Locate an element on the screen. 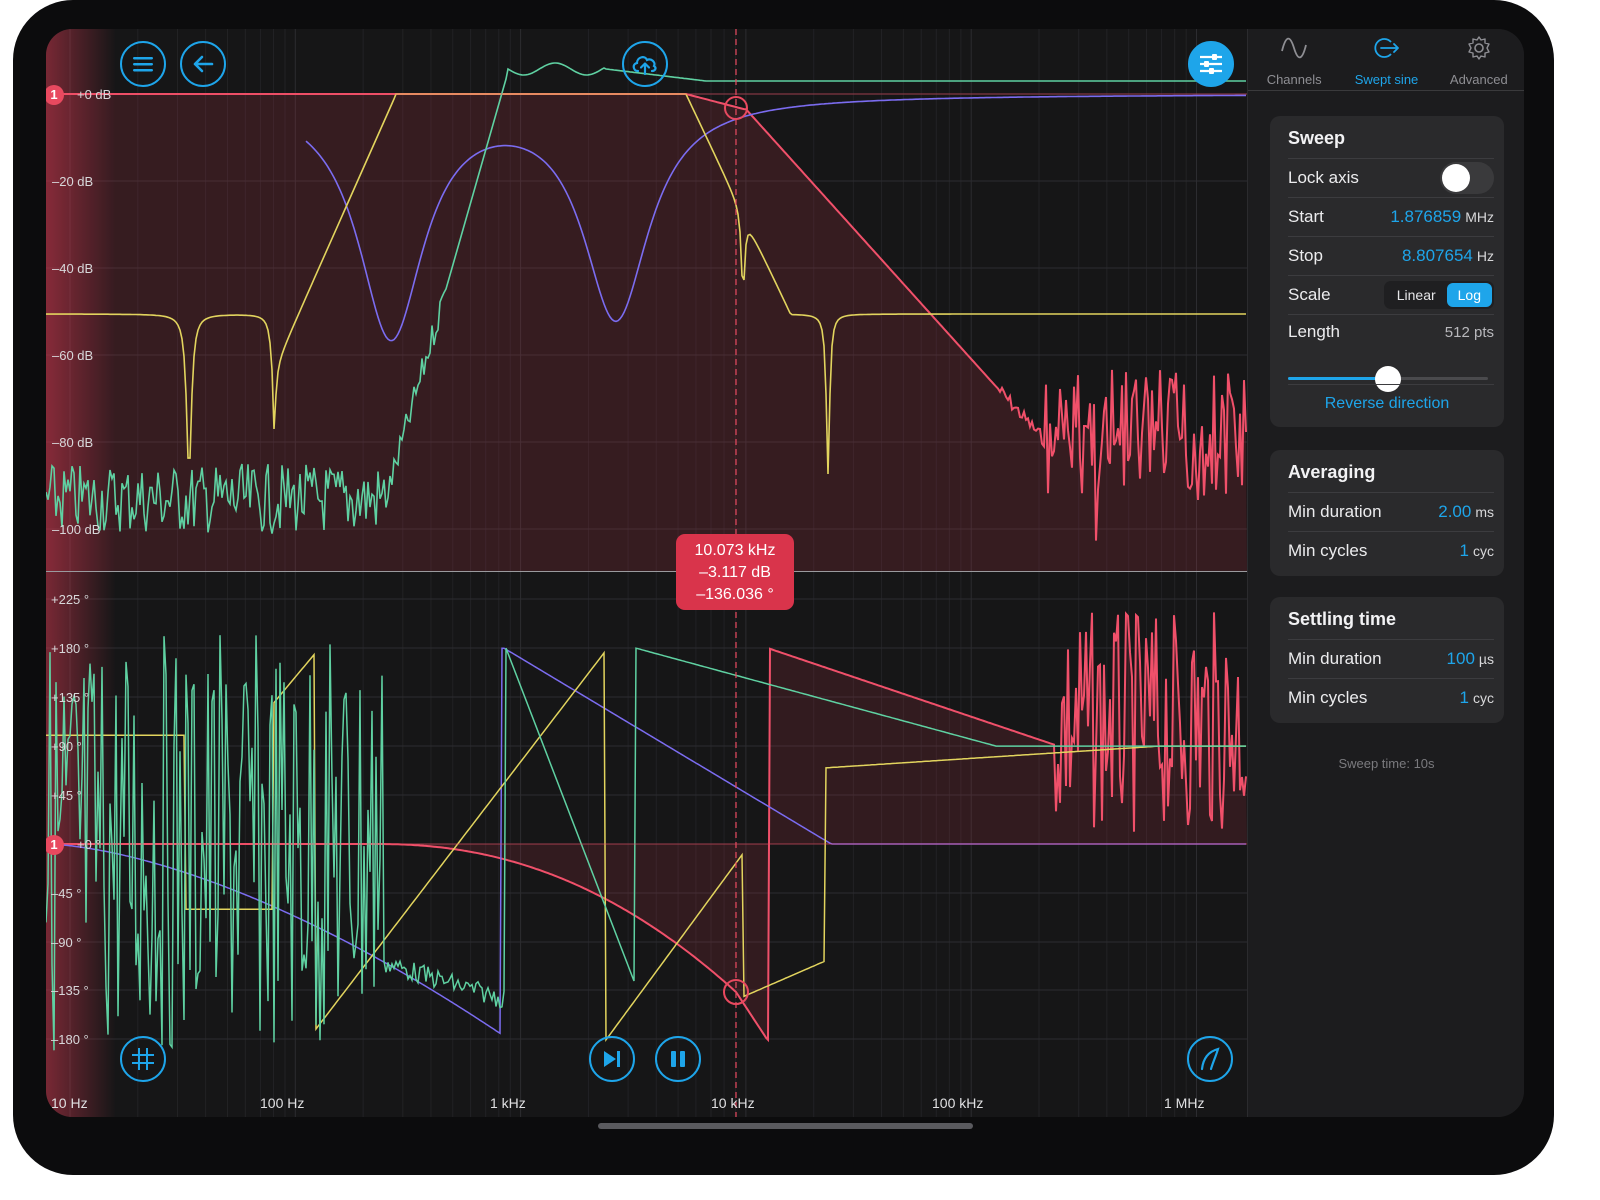 This screenshot has height=1200, width=1600. mag-tick-label: –20 dB is located at coordinates (73, 181).